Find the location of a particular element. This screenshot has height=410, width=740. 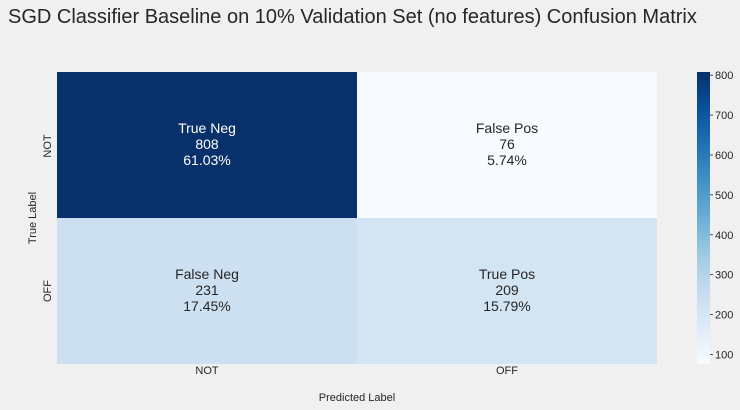

x-tick-label-not: NOT is located at coordinates (207, 371).